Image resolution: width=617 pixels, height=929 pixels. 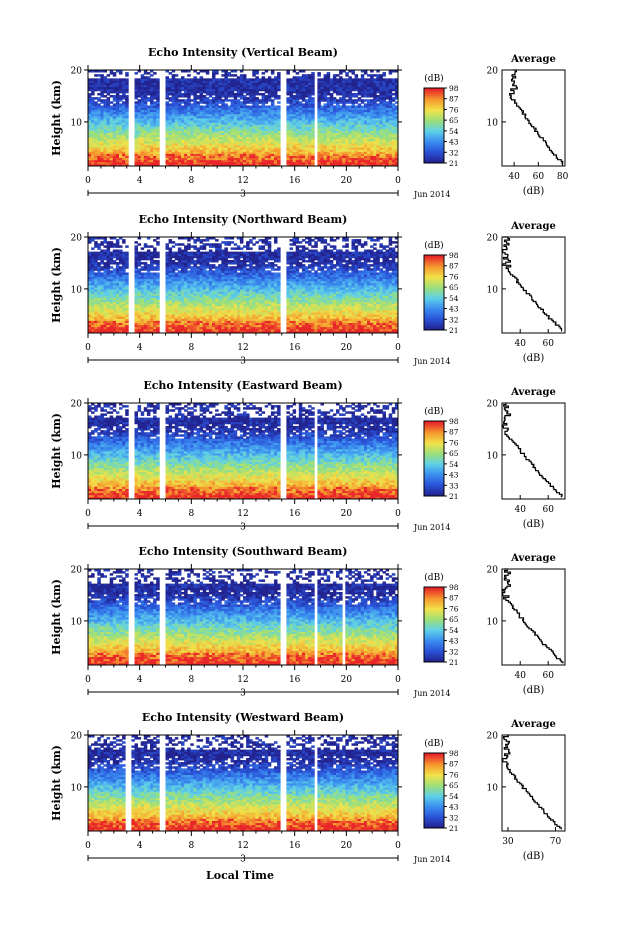 What do you see at coordinates (433, 78) in the screenshot?
I see `colorbar-title: (dB)` at bounding box center [433, 78].